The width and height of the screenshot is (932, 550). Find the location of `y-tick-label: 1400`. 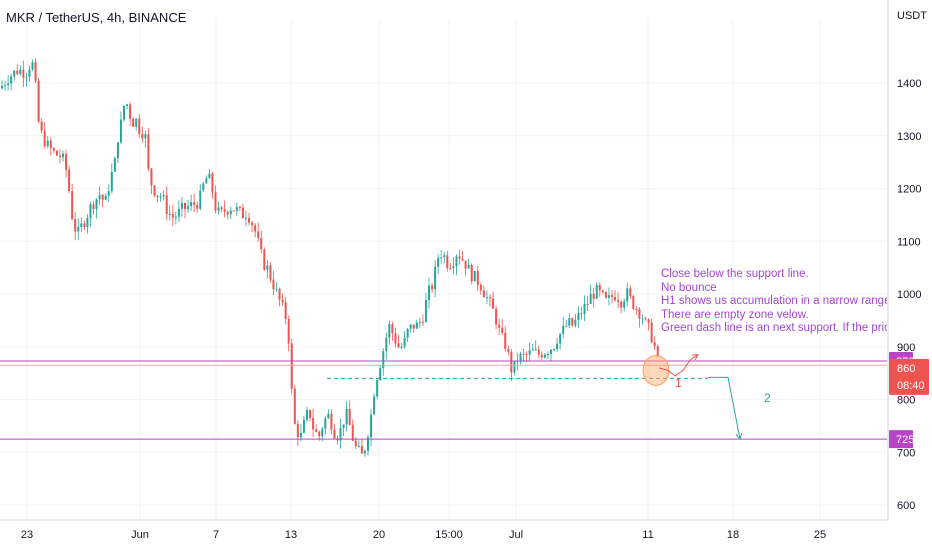

y-tick-label: 1400 is located at coordinates (909, 84).